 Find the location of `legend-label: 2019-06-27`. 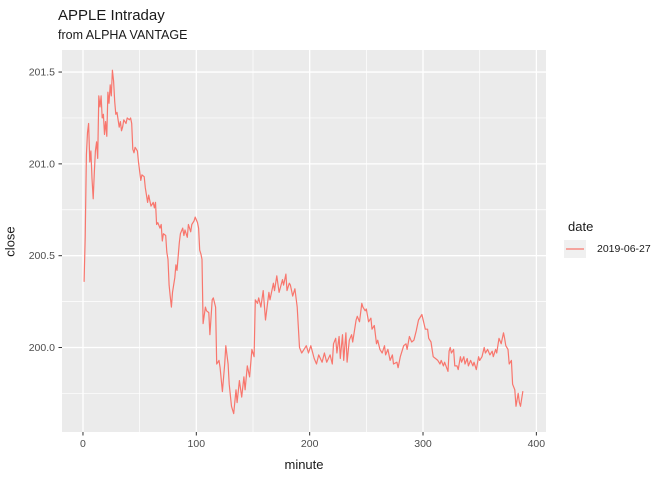

legend-label: 2019-06-27 is located at coordinates (624, 249).